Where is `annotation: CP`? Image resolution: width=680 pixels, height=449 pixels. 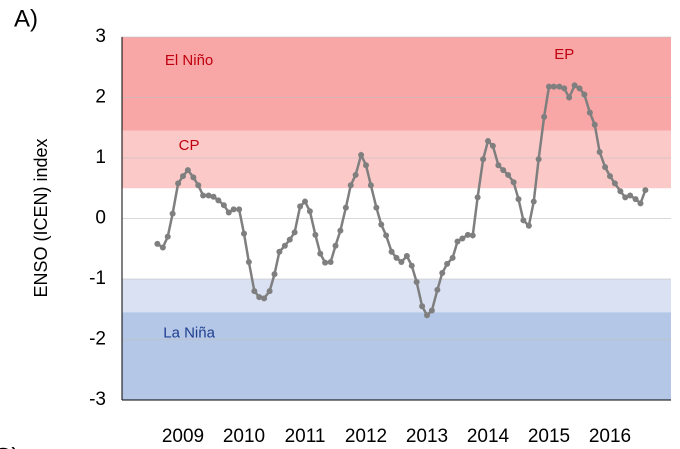
annotation: CP is located at coordinates (189, 145).